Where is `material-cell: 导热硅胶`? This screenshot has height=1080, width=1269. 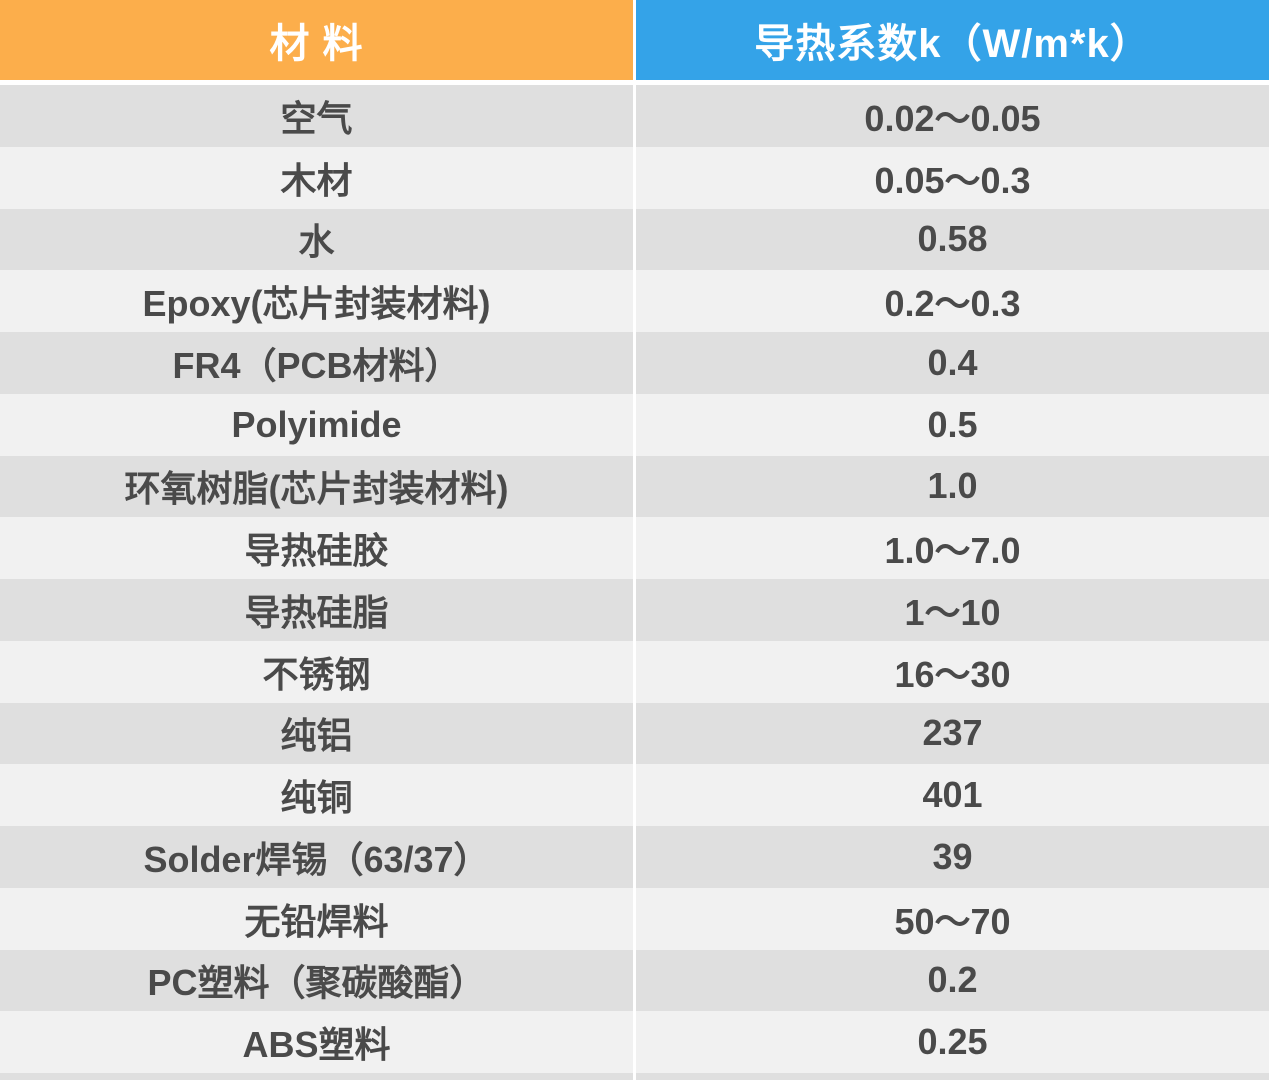
material-cell: 导热硅胶 is located at coordinates (316, 548).